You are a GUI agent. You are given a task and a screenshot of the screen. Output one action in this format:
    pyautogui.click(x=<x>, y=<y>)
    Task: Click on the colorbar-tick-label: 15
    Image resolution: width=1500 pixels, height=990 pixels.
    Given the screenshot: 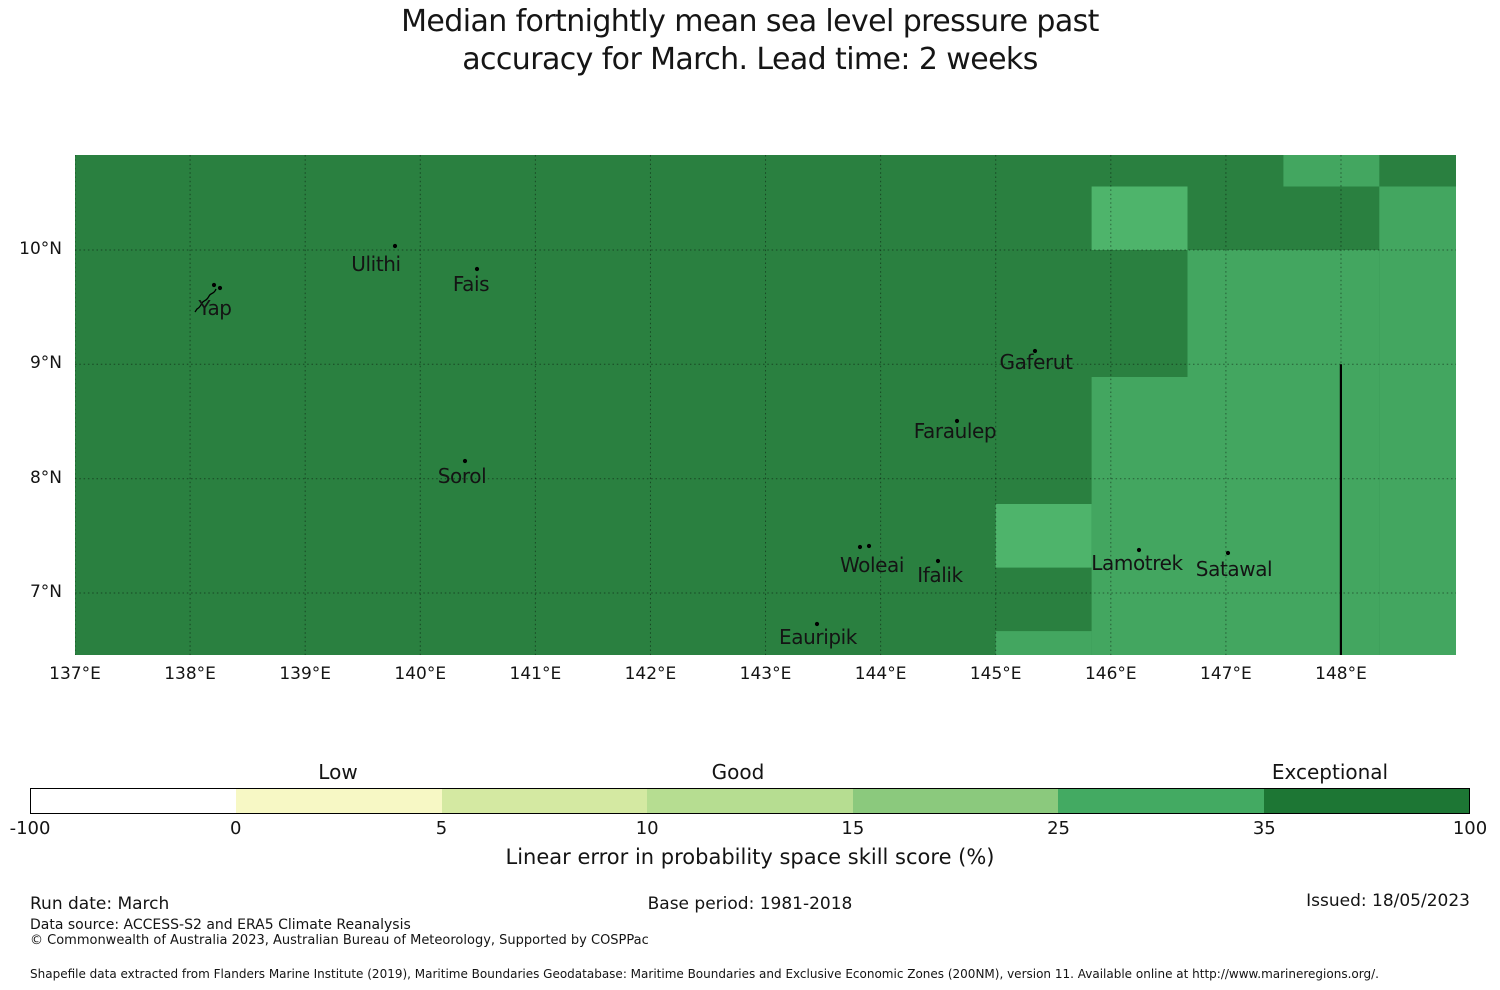 What is the action you would take?
    pyautogui.click(x=853, y=828)
    